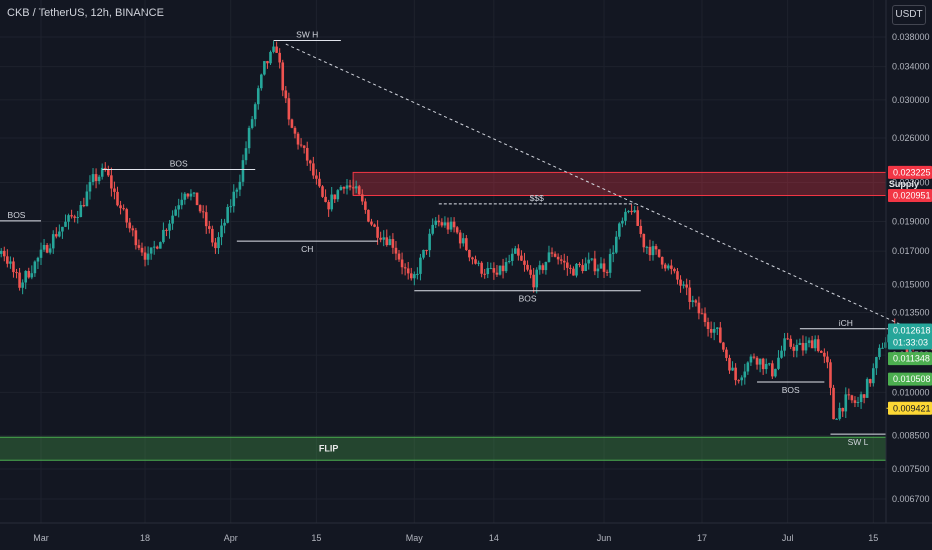 This screenshot has height=550, width=932. I want to click on price-label: 0.023225, so click(912, 172).